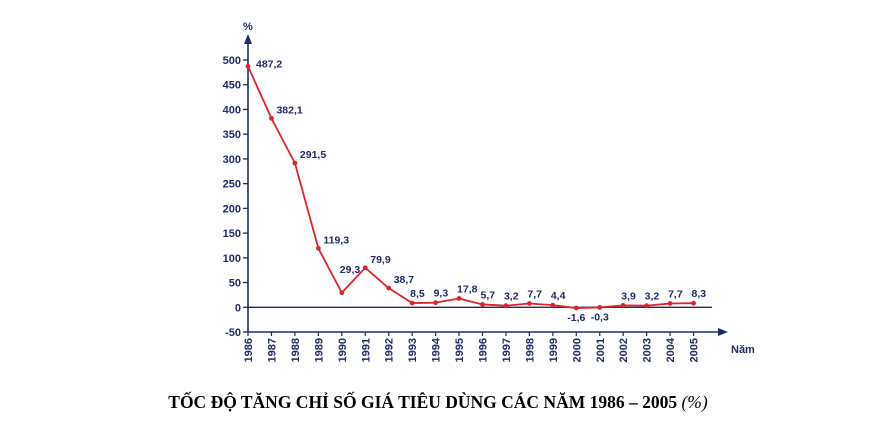 The image size is (876, 434). I want to click on y-tick-label: 500, so click(232, 61).